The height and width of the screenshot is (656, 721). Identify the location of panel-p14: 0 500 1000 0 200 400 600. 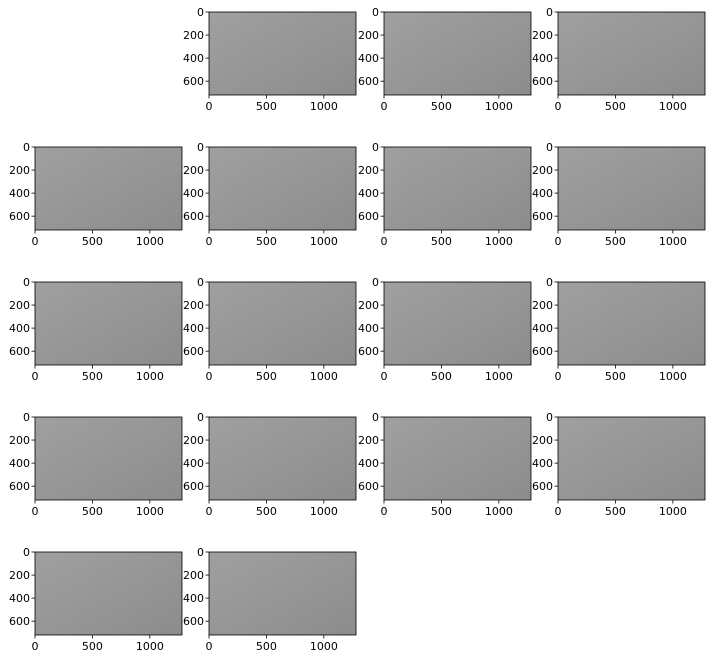
(445, 464).